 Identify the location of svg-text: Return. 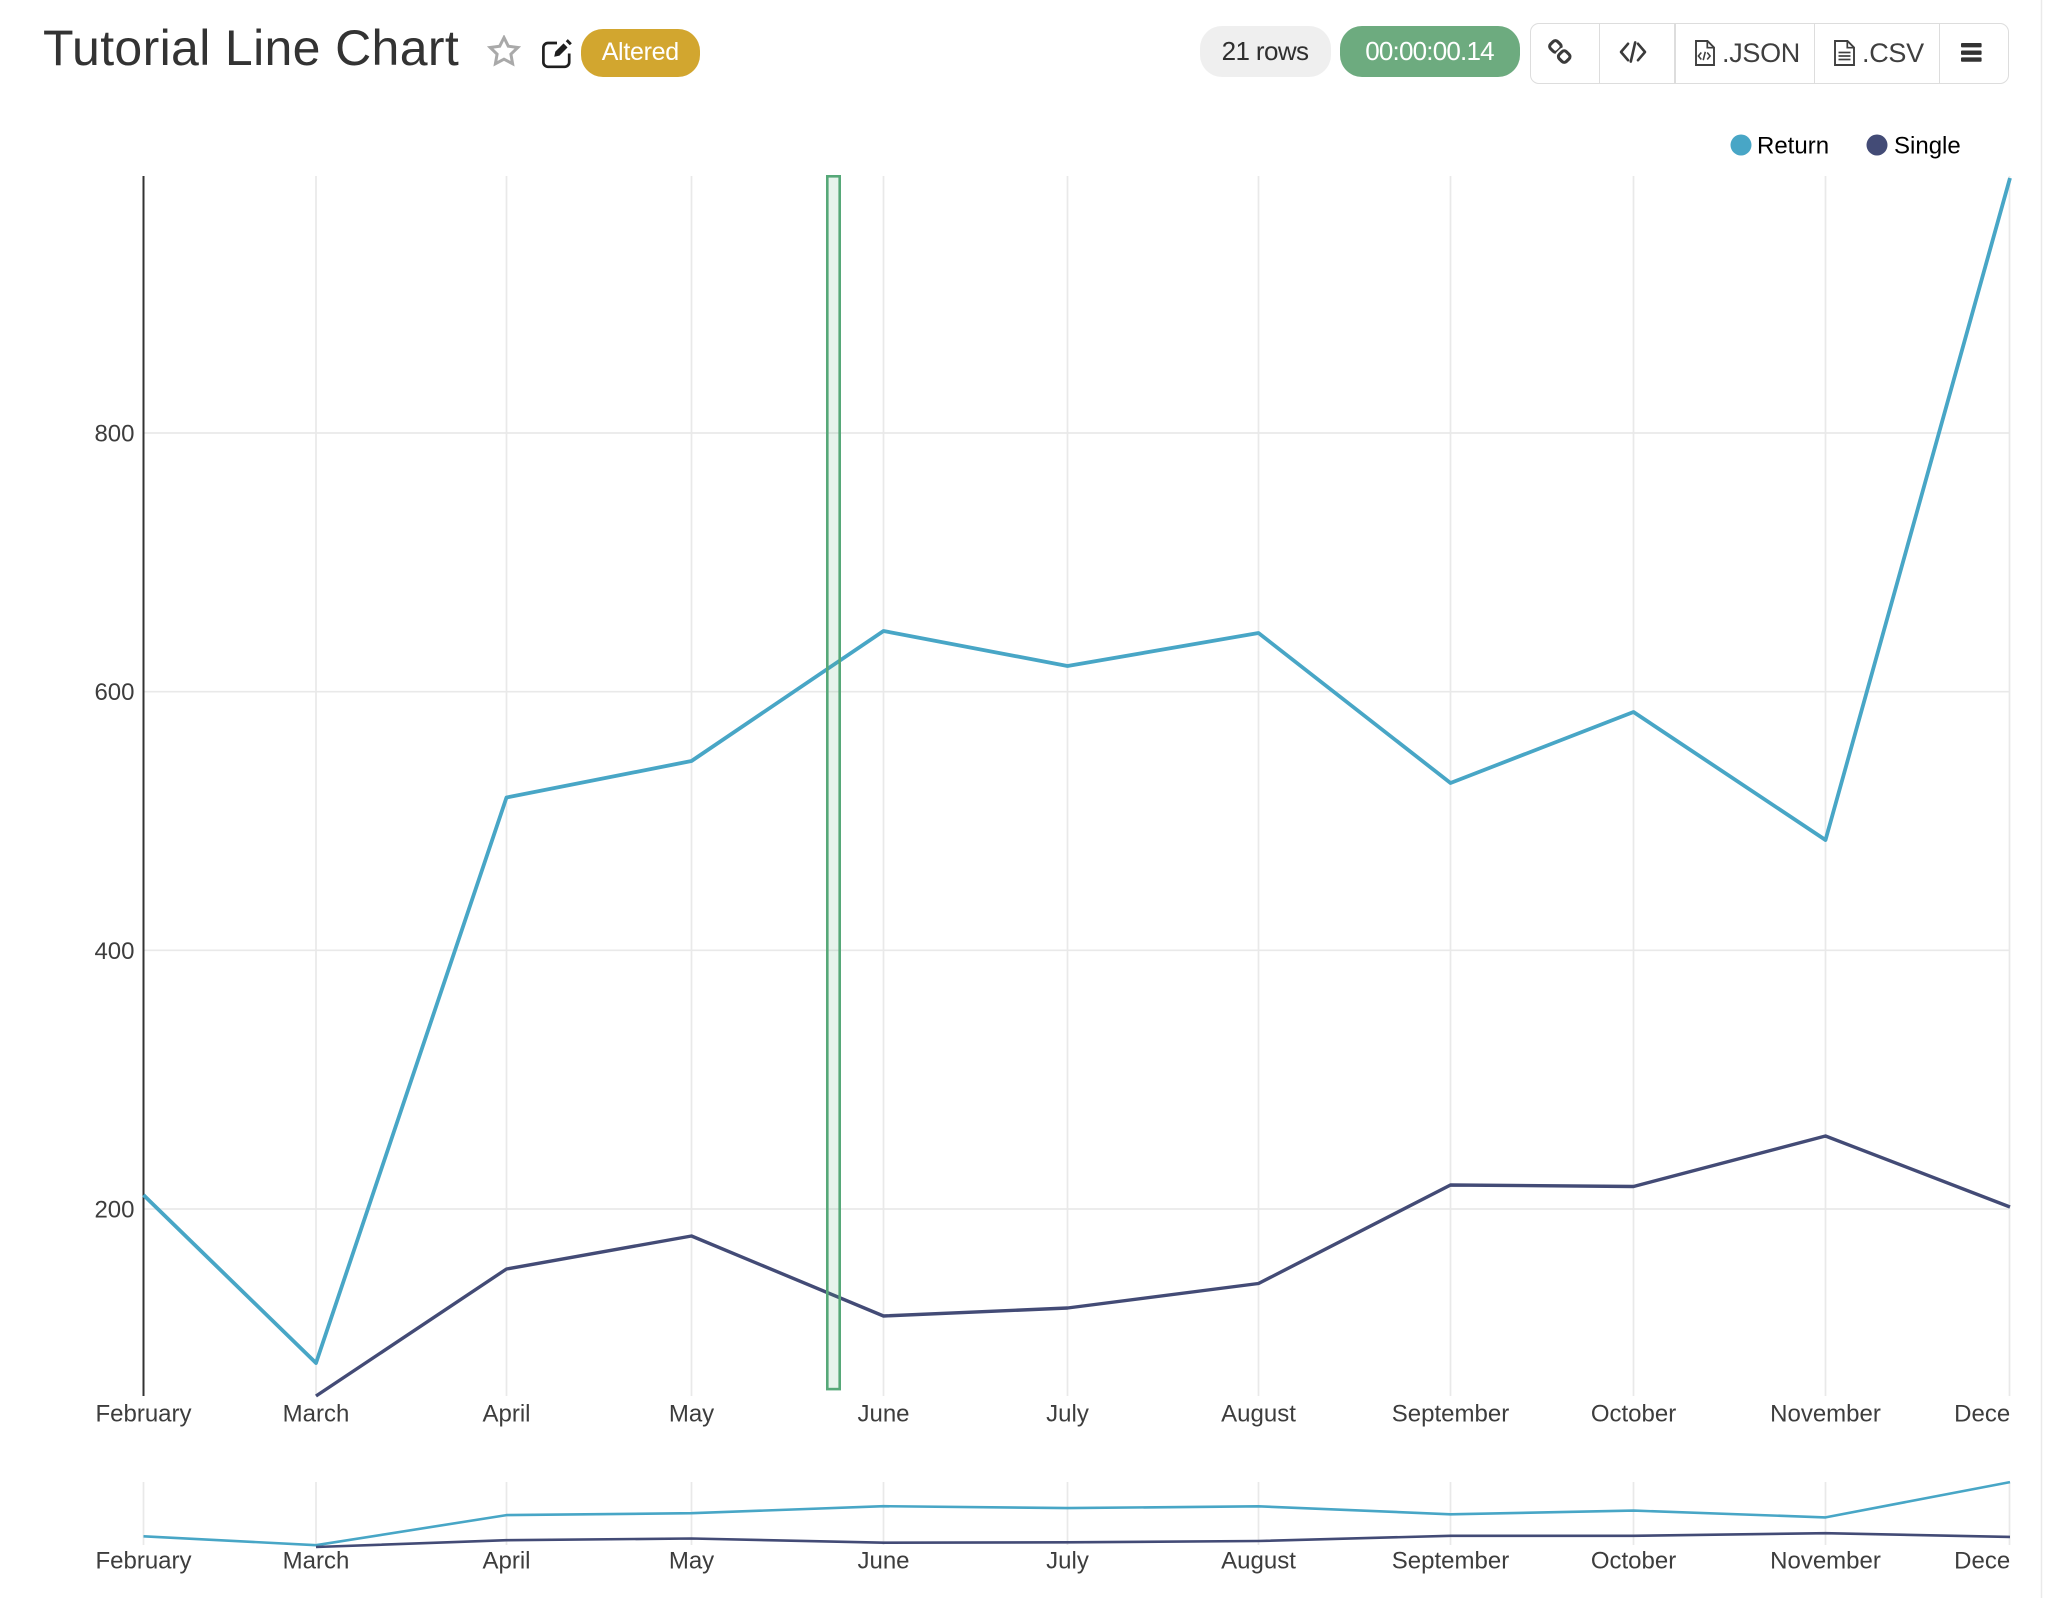
(1793, 146).